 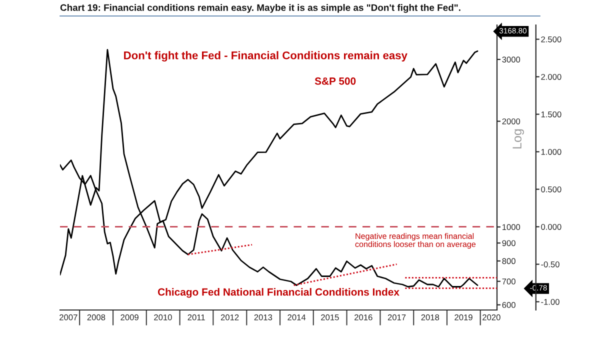 What do you see at coordinates (96, 317) in the screenshot?
I see `x-tick-label: 2008` at bounding box center [96, 317].